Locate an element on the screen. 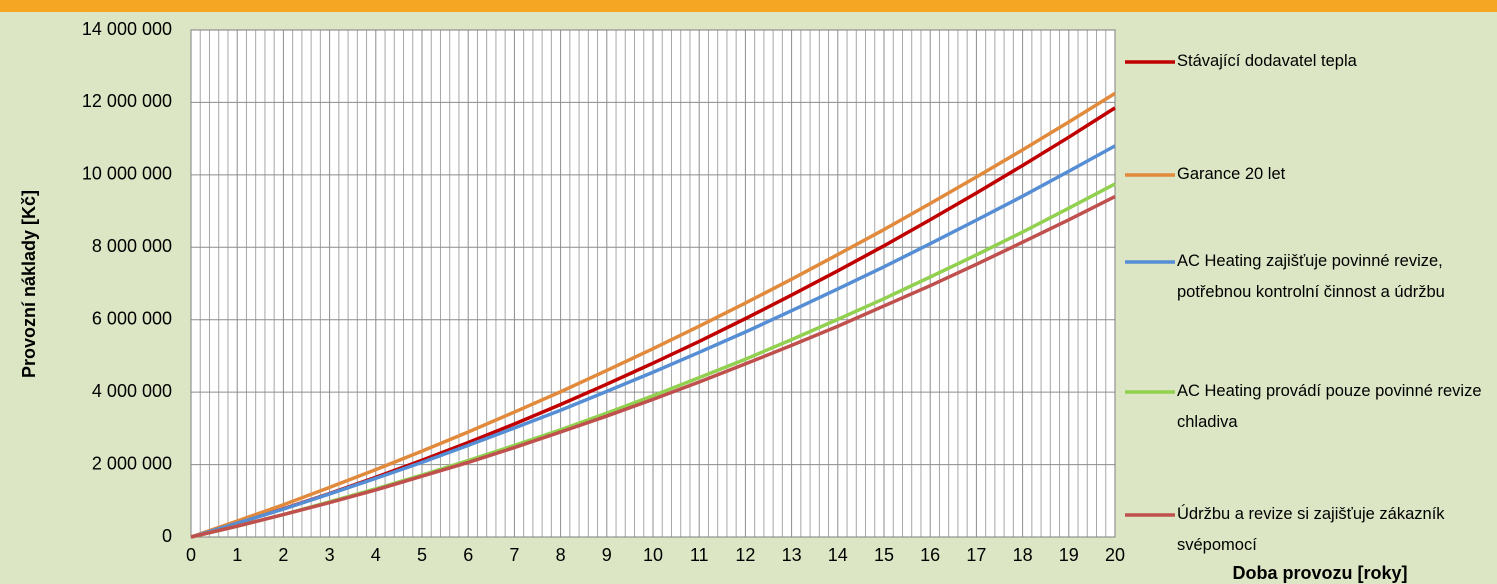  x-tick-label: 16 is located at coordinates (930, 555).